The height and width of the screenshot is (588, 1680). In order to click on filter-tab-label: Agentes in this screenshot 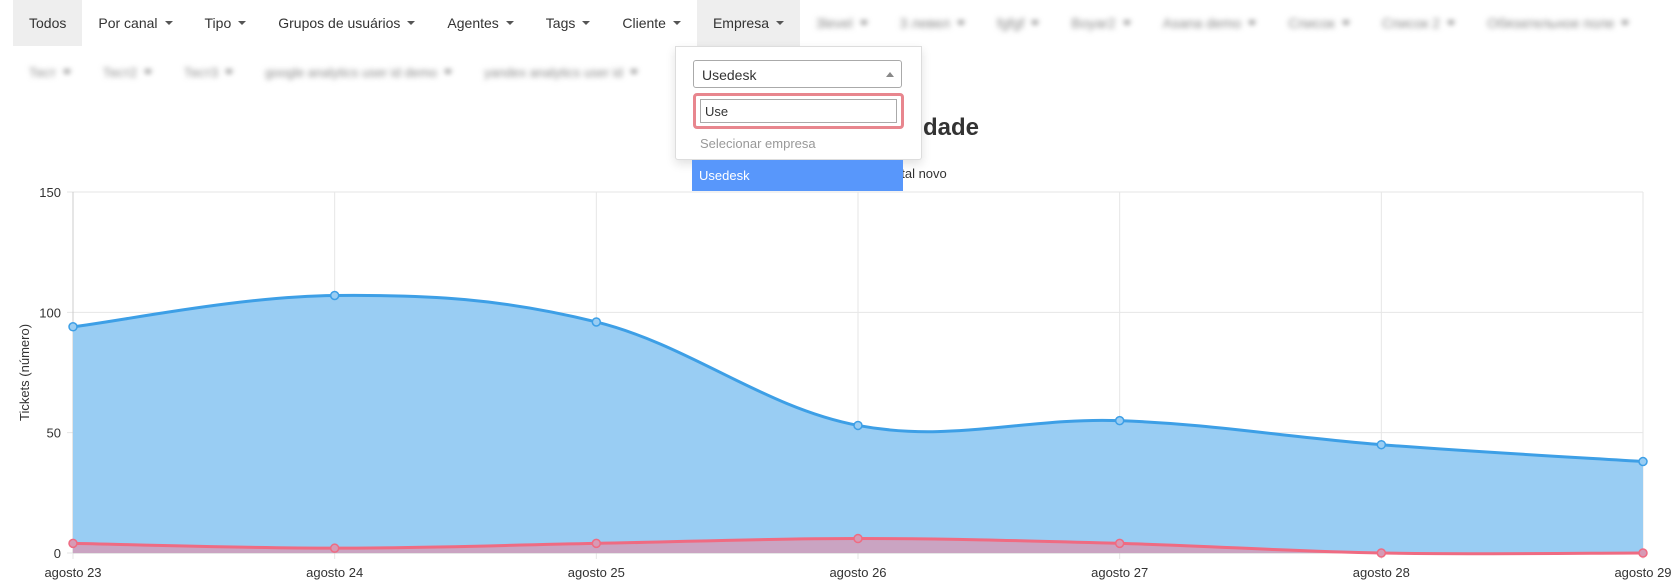, I will do `click(473, 23)`.